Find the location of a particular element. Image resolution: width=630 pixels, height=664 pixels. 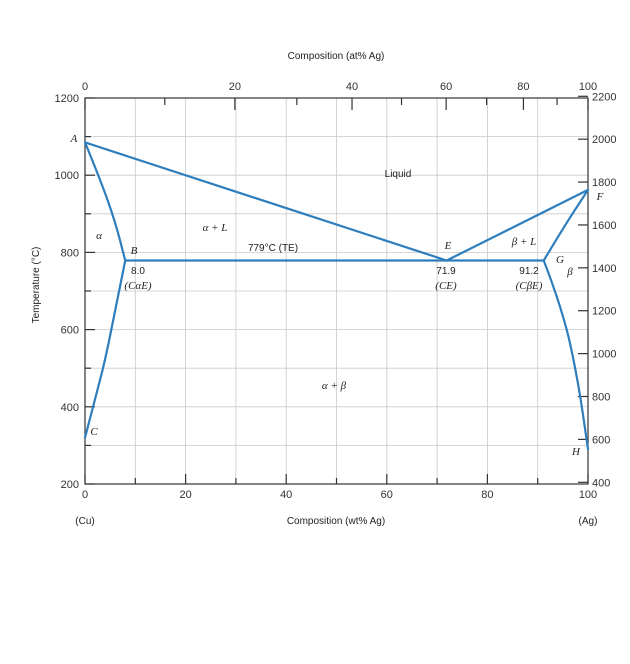

y-tick-label-right: 800 is located at coordinates (601, 398).